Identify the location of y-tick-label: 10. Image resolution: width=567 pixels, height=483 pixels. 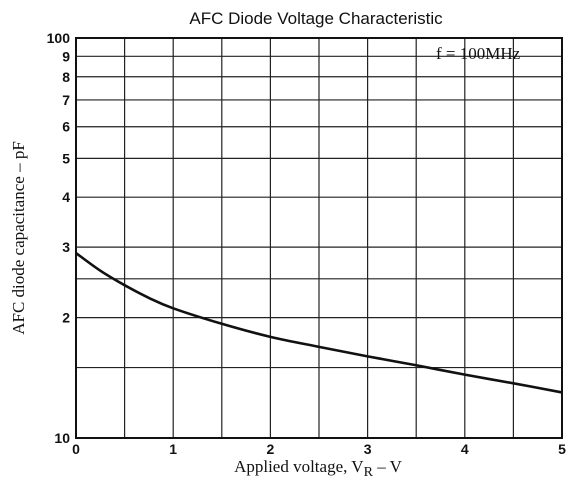
(62, 438).